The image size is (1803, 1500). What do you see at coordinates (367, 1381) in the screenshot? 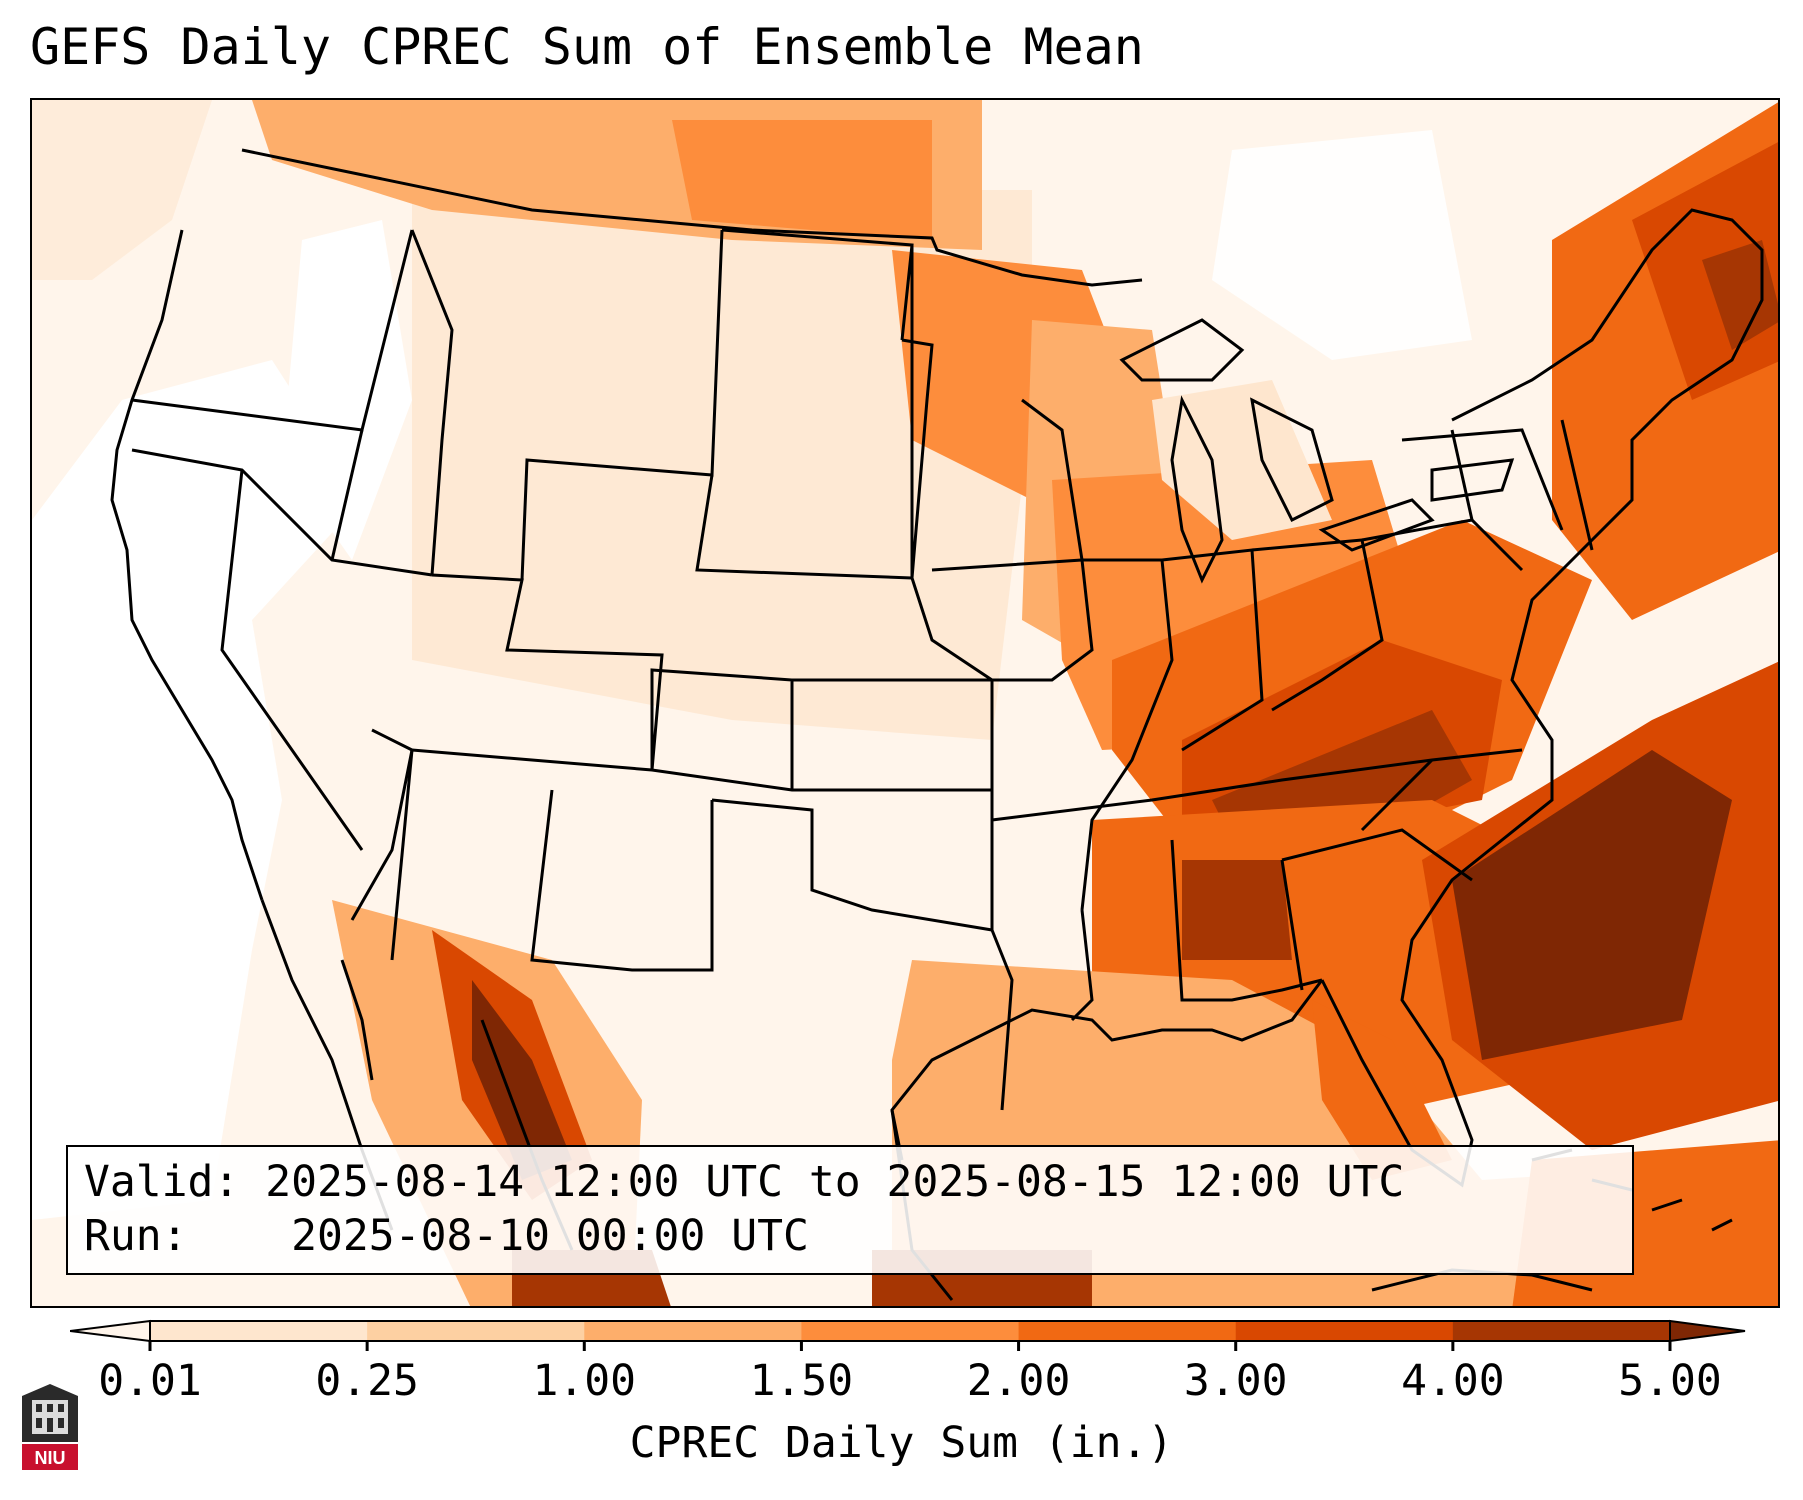
I see `colorbar-tick-label: 0.25` at bounding box center [367, 1381].